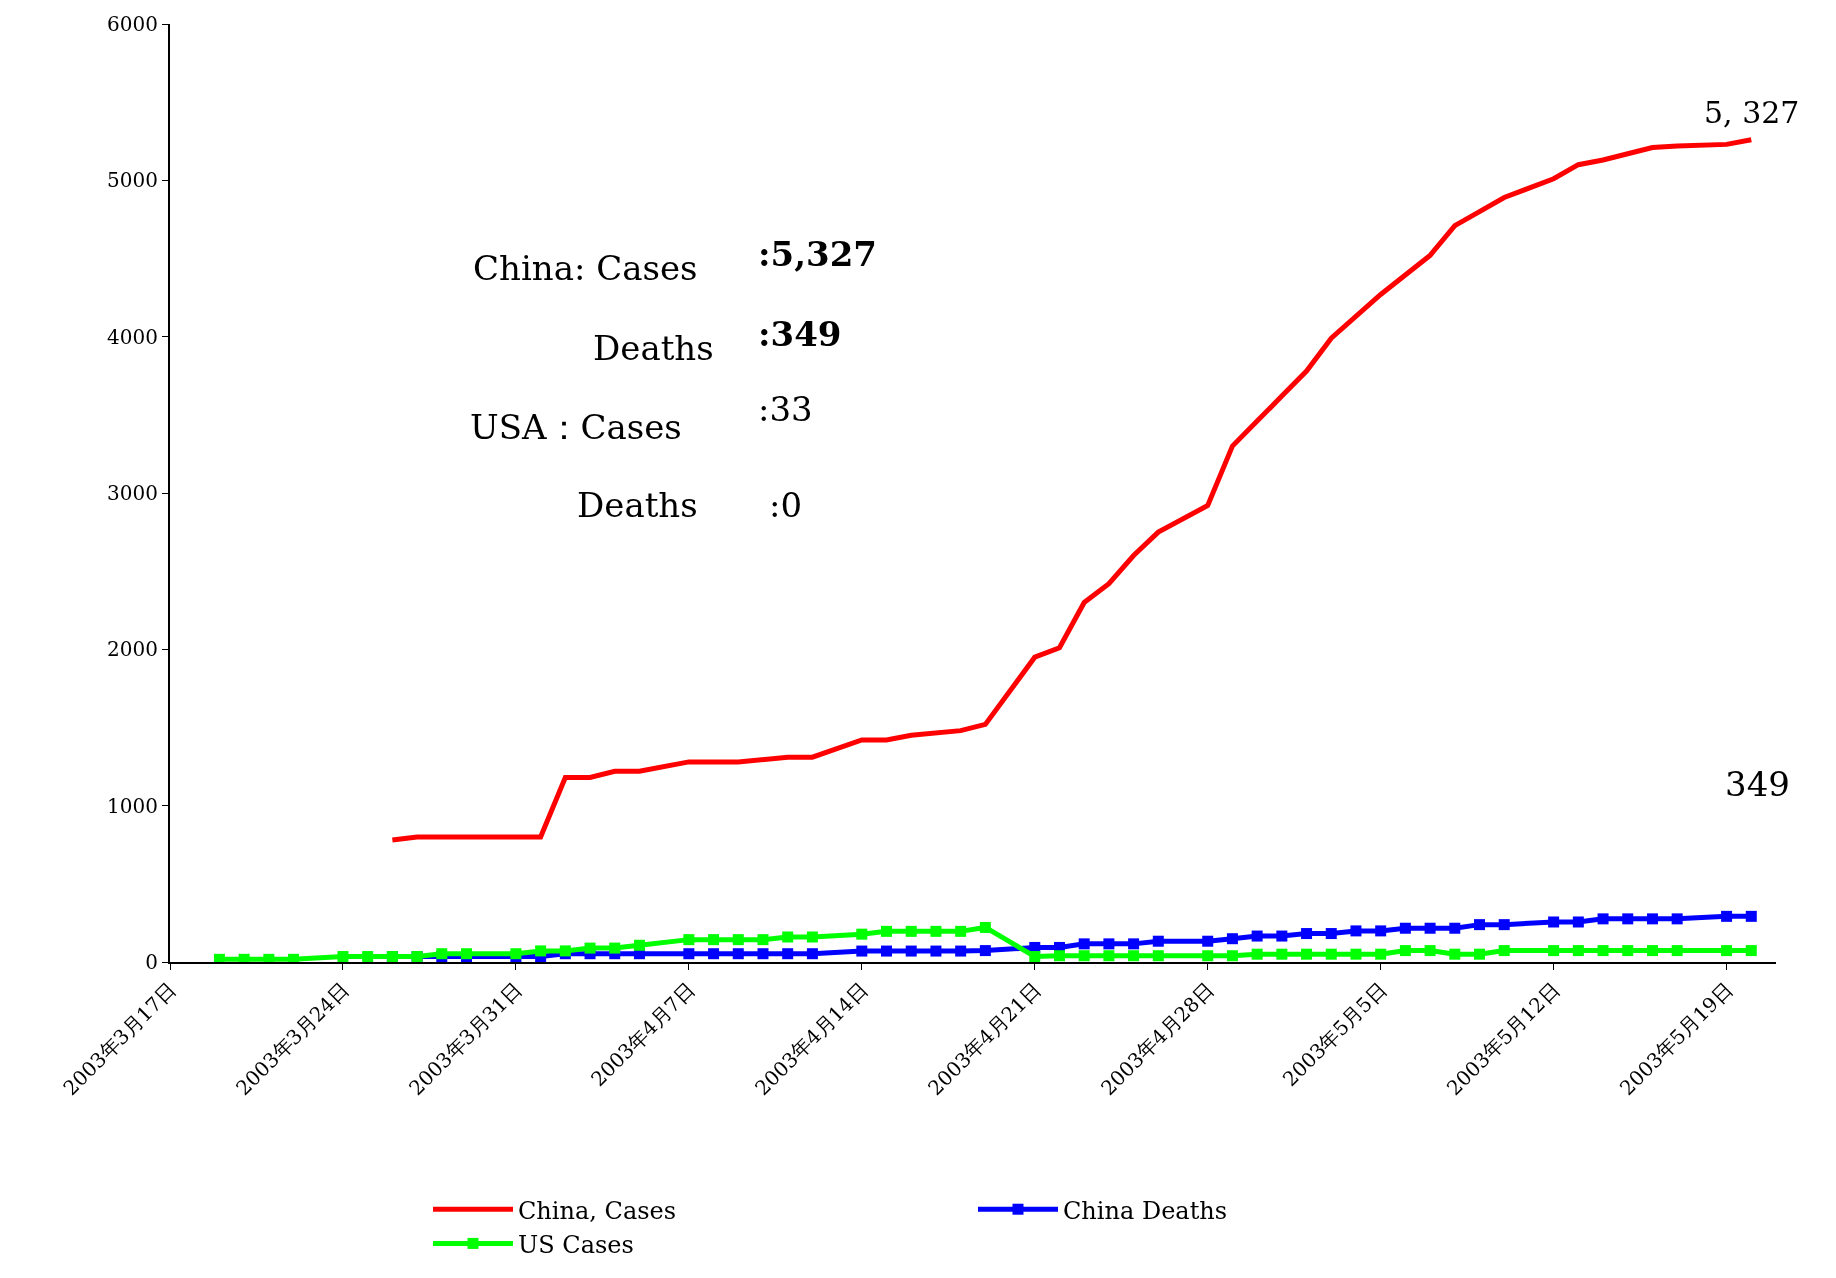 This screenshot has width=1836, height=1278. Describe the element at coordinates (597, 1210) in the screenshot. I see `legend-label: China, Cases` at that location.